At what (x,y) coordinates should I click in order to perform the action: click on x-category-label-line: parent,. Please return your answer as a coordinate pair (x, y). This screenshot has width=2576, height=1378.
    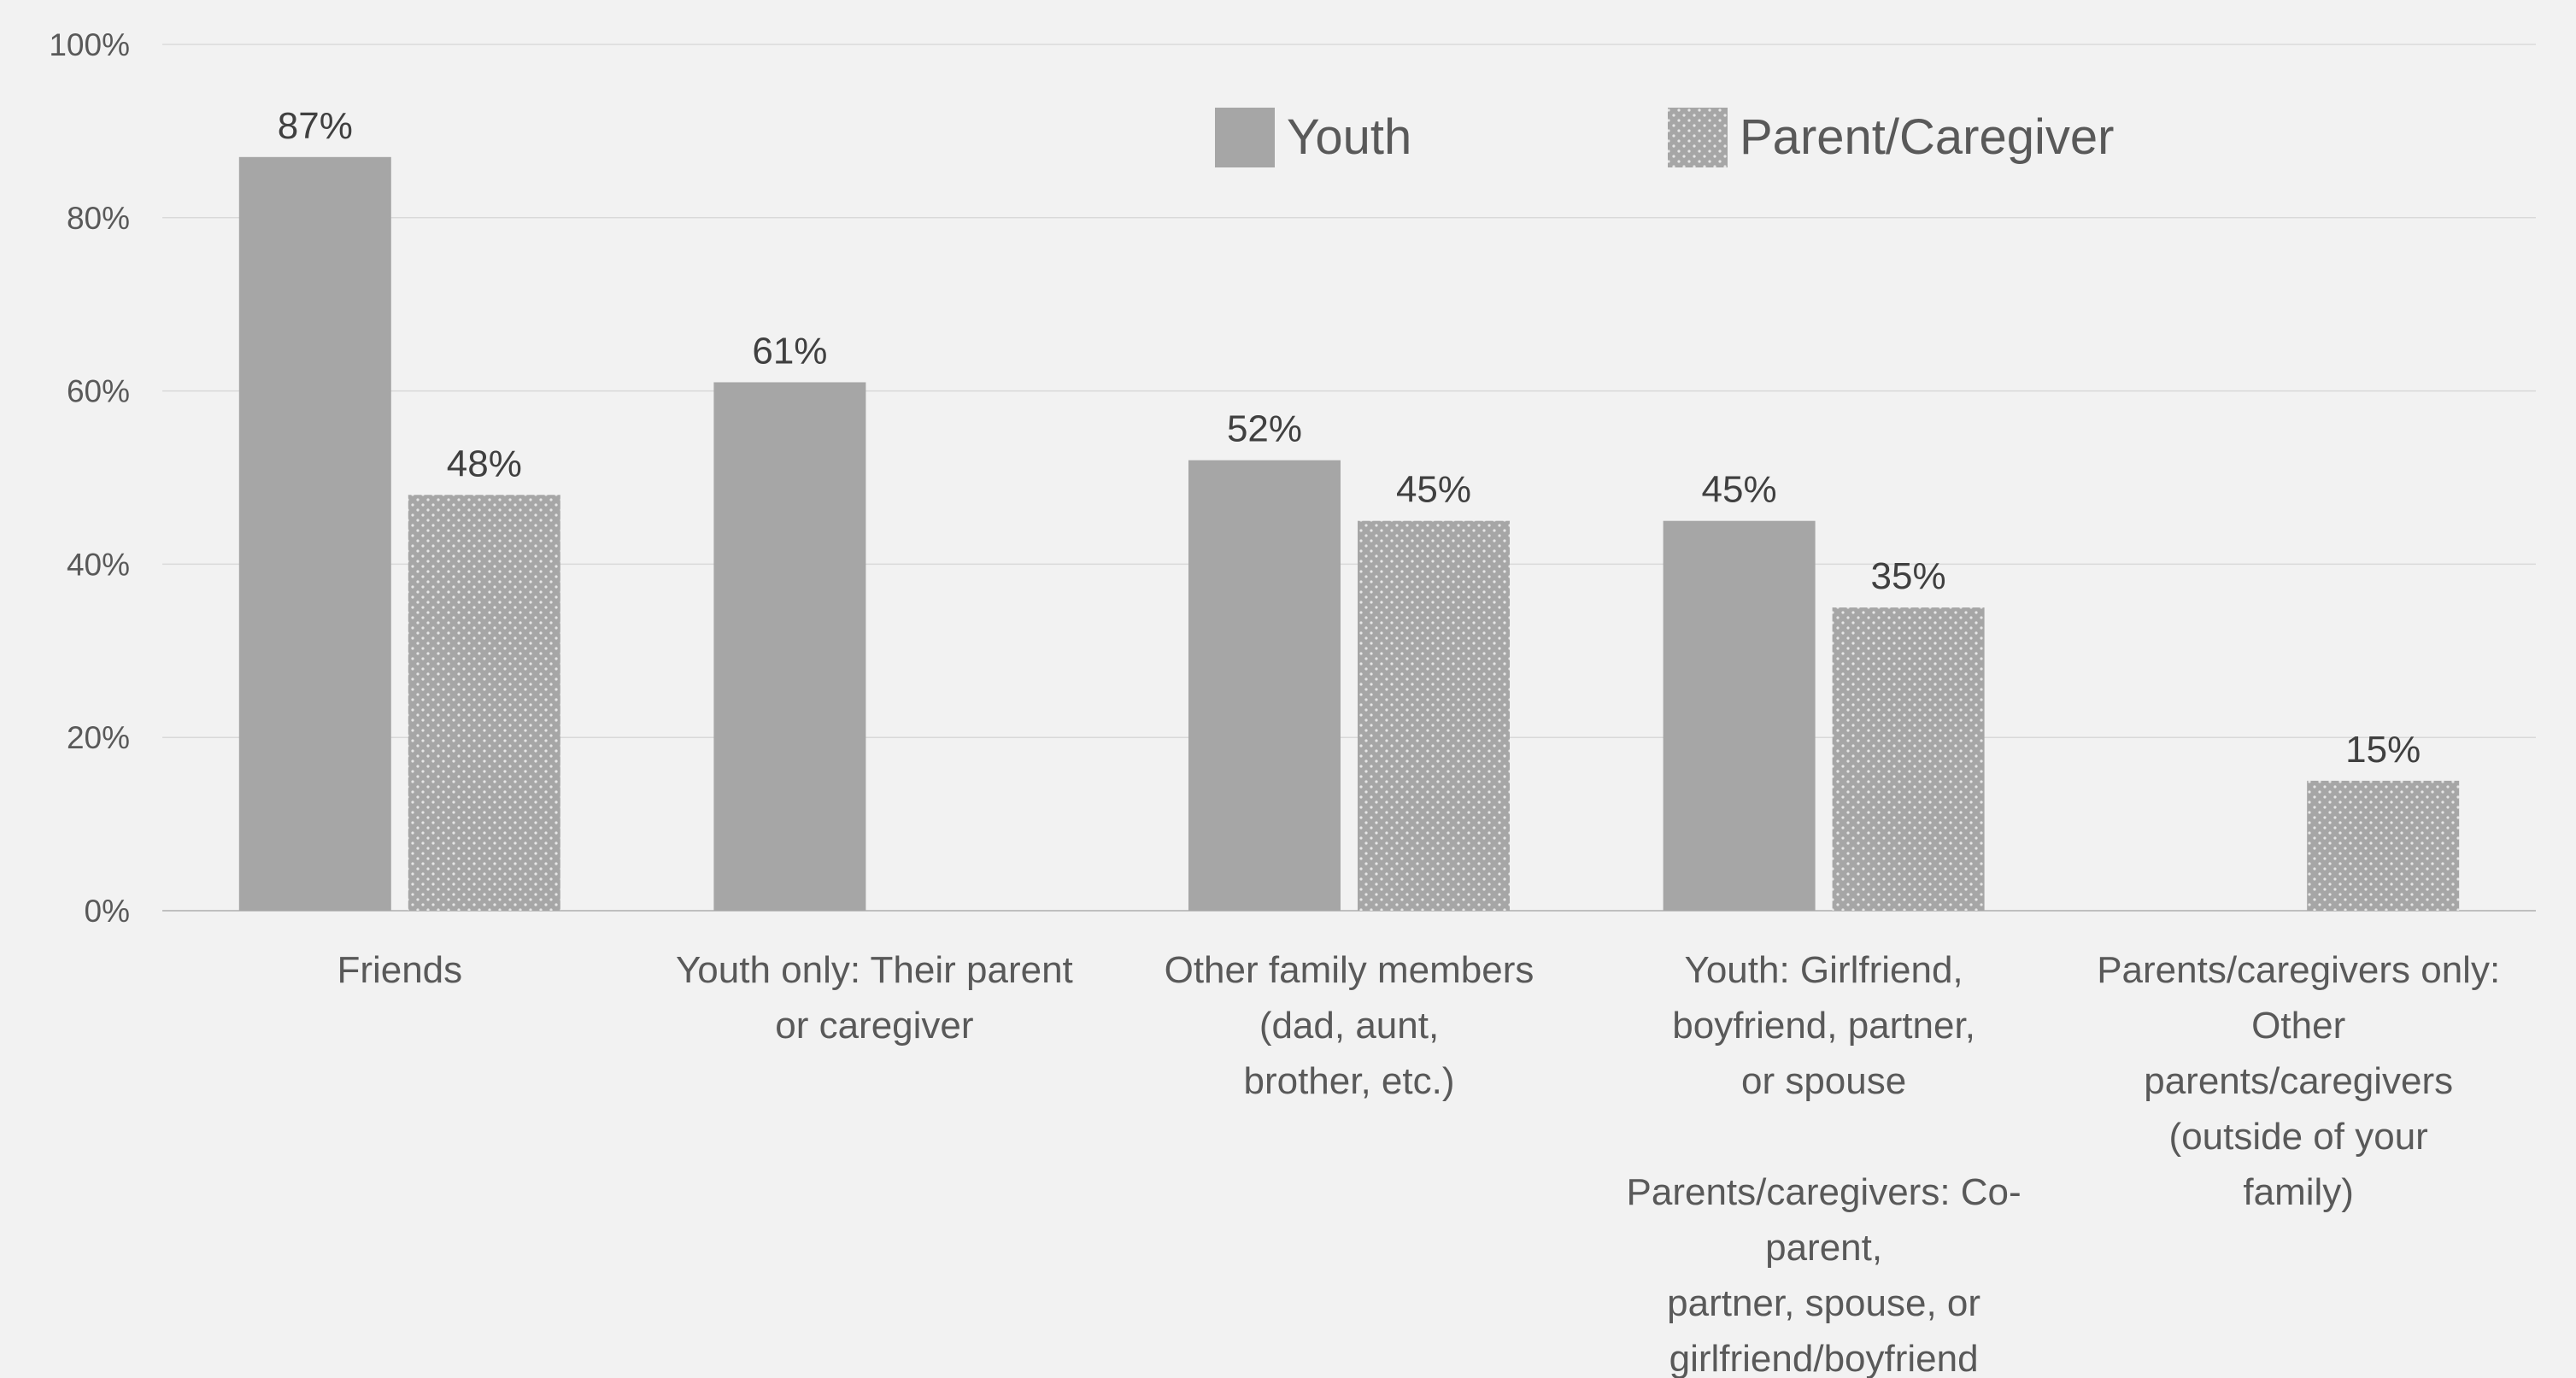
    Looking at the image, I should click on (1824, 1248).